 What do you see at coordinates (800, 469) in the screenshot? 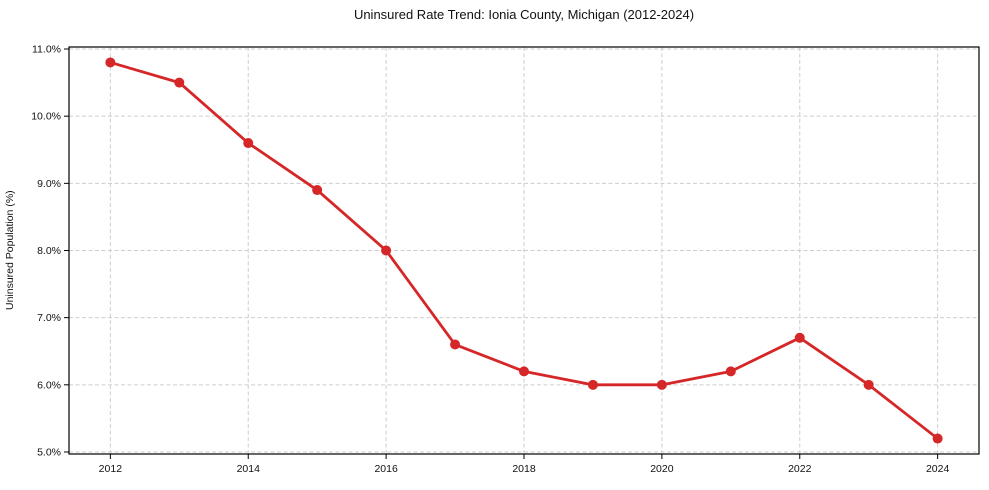
I see `x-tick-label: 2022` at bounding box center [800, 469].